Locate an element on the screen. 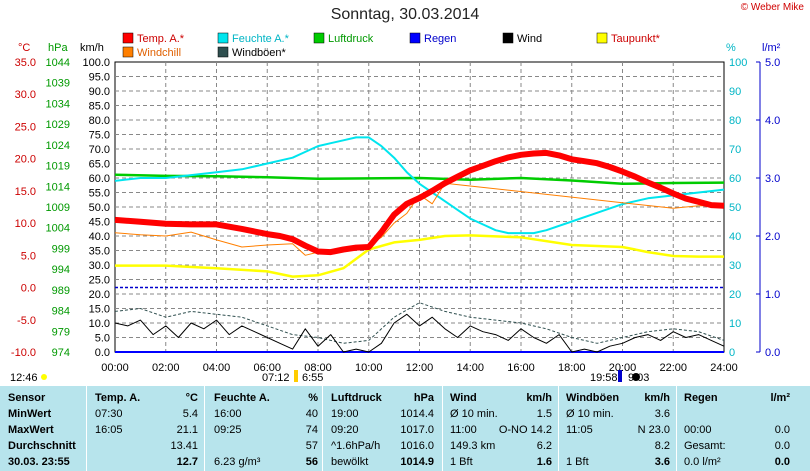 Image resolution: width=810 pixels, height=471 pixels. sunrise-label: 07:12 is located at coordinates (276, 378).